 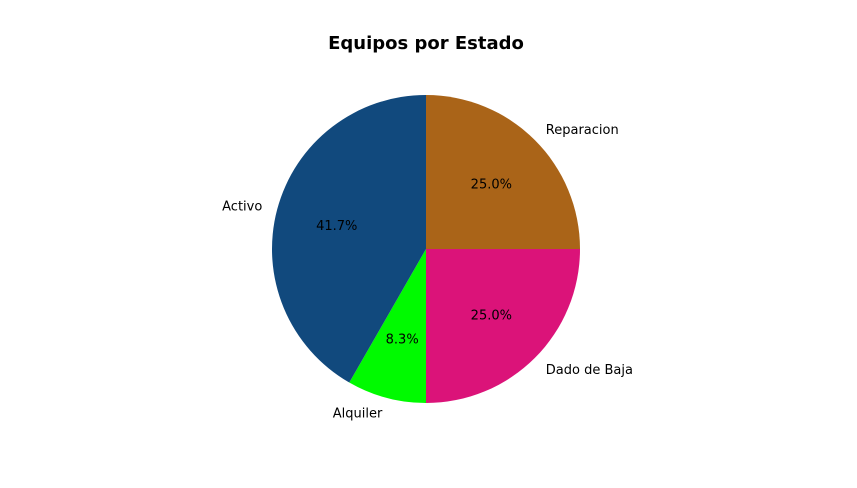 What do you see at coordinates (387, 326) in the screenshot?
I see `pie-slice-alquiler` at bounding box center [387, 326].